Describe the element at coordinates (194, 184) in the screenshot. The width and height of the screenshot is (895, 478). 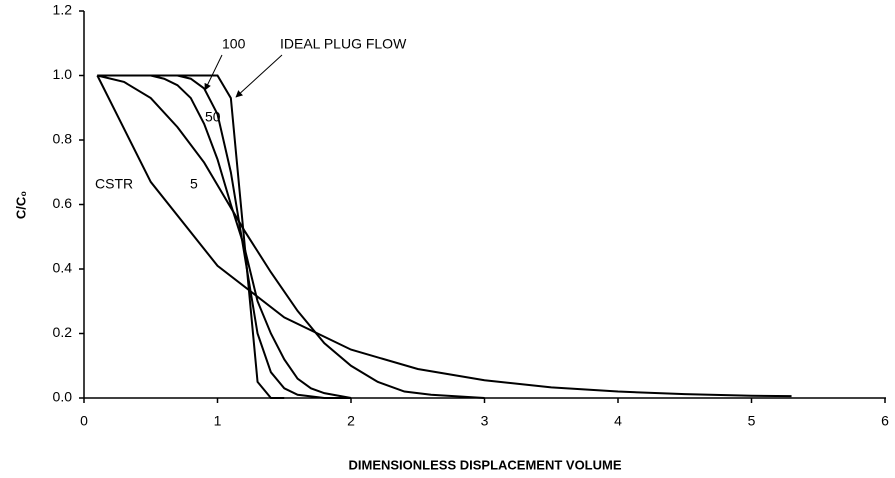
I see `series-label: 5` at that location.